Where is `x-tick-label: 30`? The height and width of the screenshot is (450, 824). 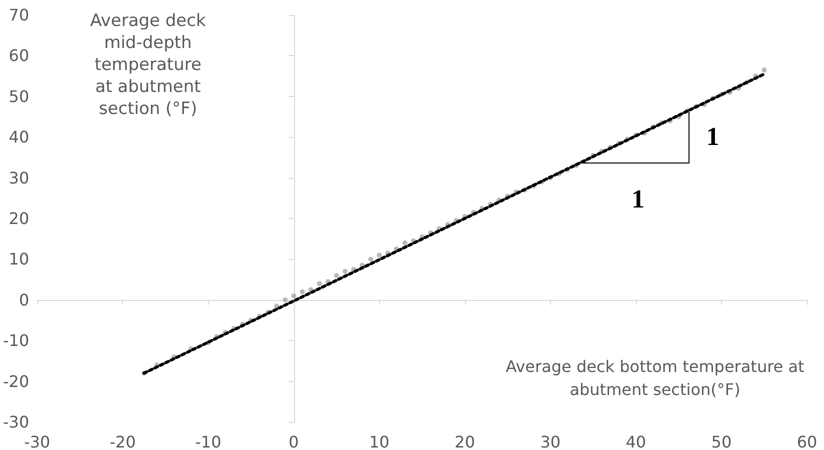 x-tick-label: 30 is located at coordinates (550, 441).